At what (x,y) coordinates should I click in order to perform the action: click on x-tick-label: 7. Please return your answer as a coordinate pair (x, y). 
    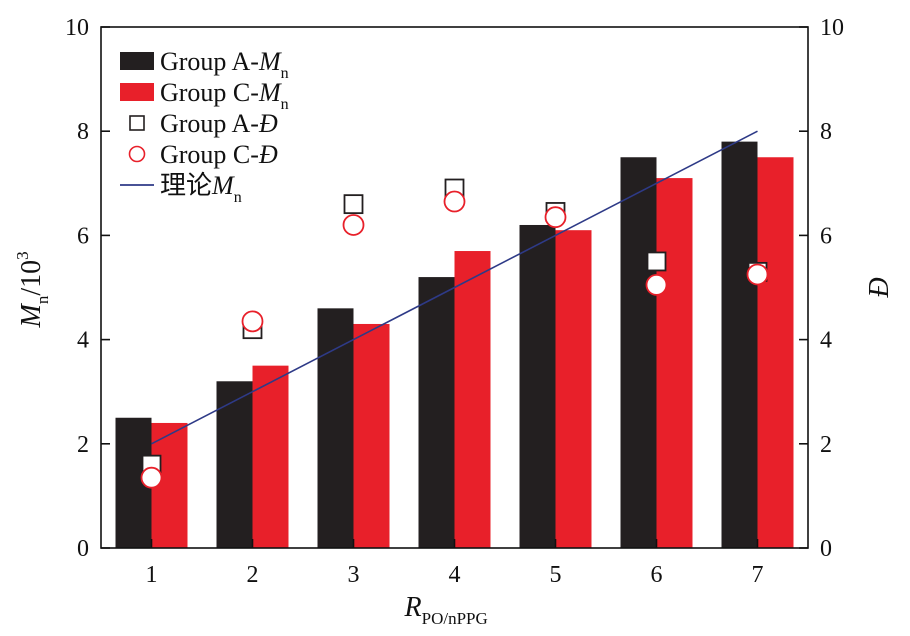
    Looking at the image, I should click on (758, 575).